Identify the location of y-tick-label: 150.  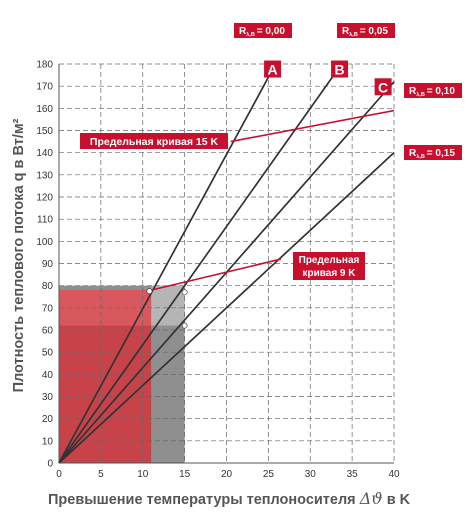
(44, 131).